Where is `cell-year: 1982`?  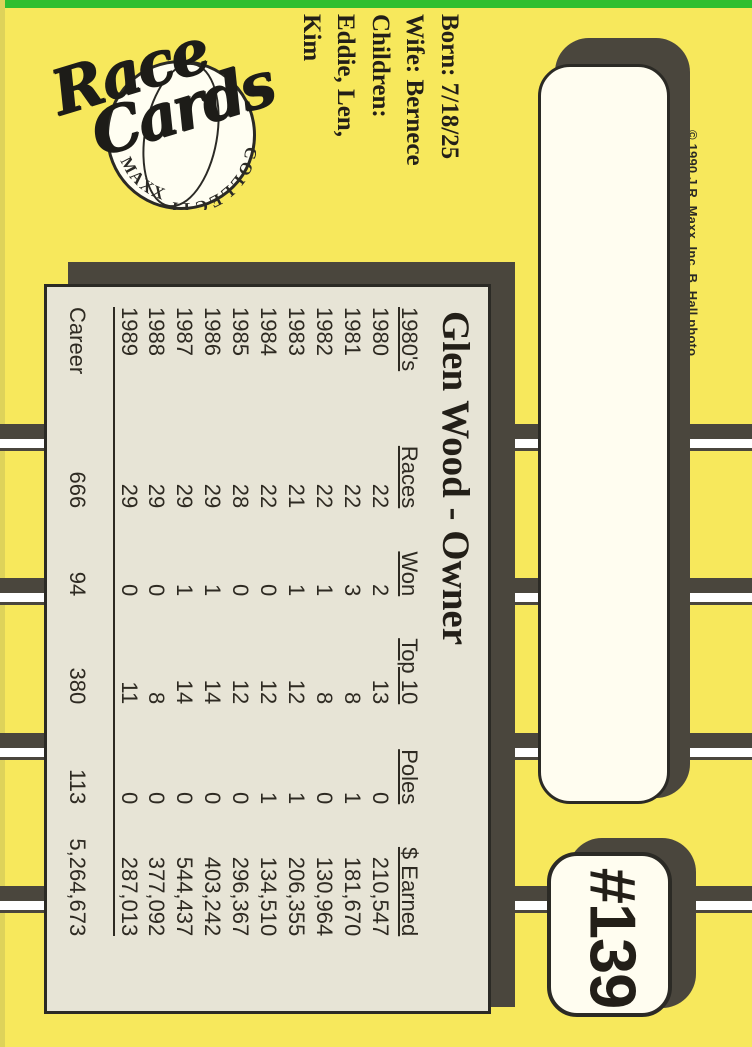 cell-year: 1982 is located at coordinates (325, 331).